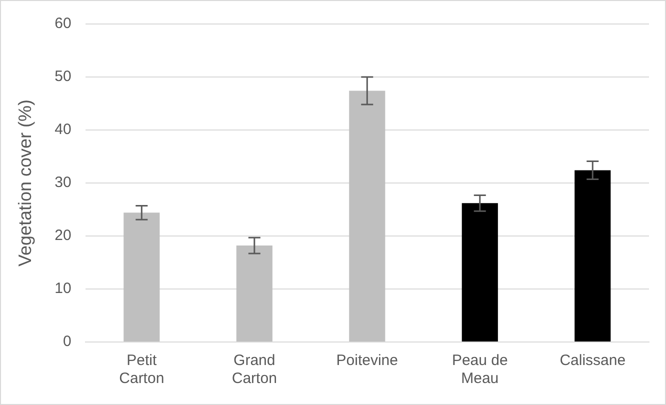  Describe the element at coordinates (24, 183) in the screenshot. I see `y-axis-title: Vegetation cover (%)` at that location.